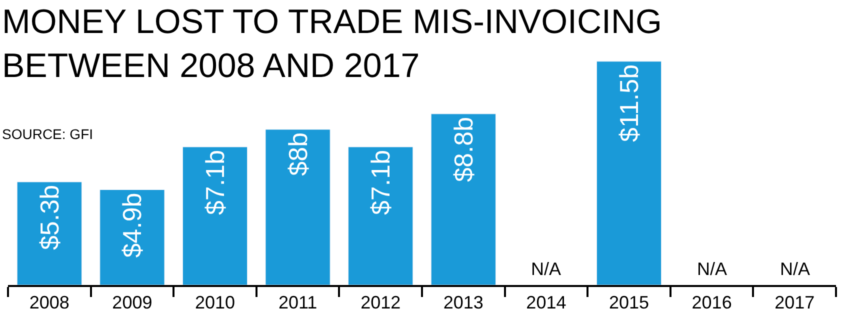 The height and width of the screenshot is (331, 844). What do you see at coordinates (132, 225) in the screenshot?
I see `data-label: $4.9b` at bounding box center [132, 225].